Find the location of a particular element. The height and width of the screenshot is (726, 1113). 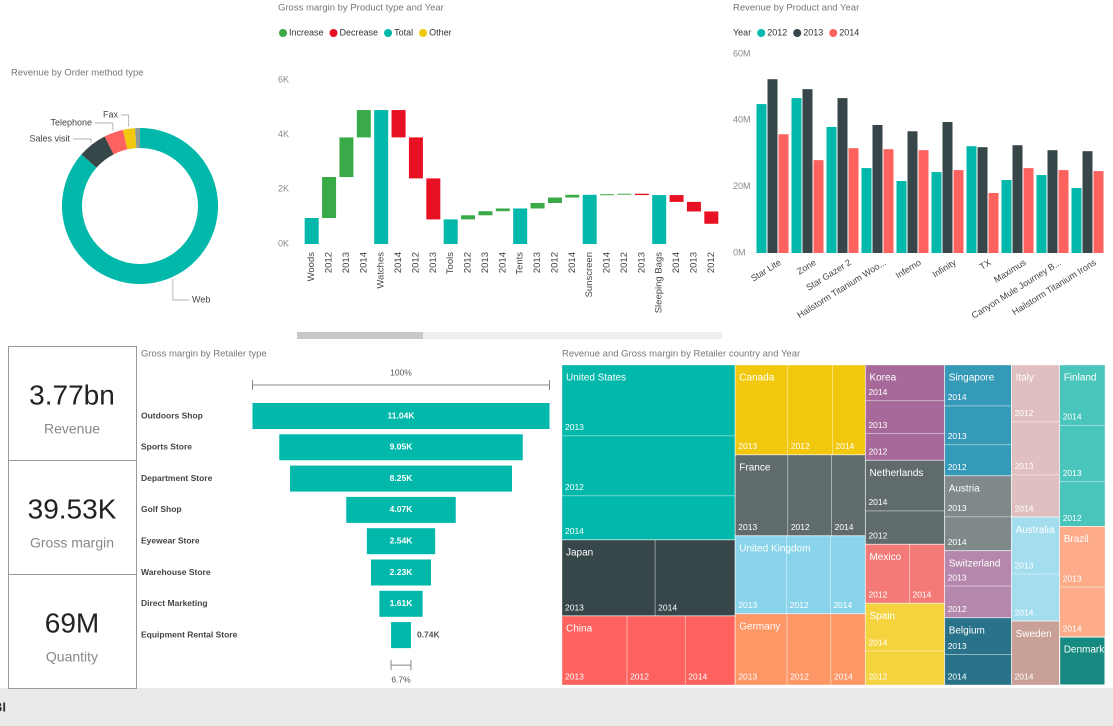

legend-label: 2014 is located at coordinates (849, 32).